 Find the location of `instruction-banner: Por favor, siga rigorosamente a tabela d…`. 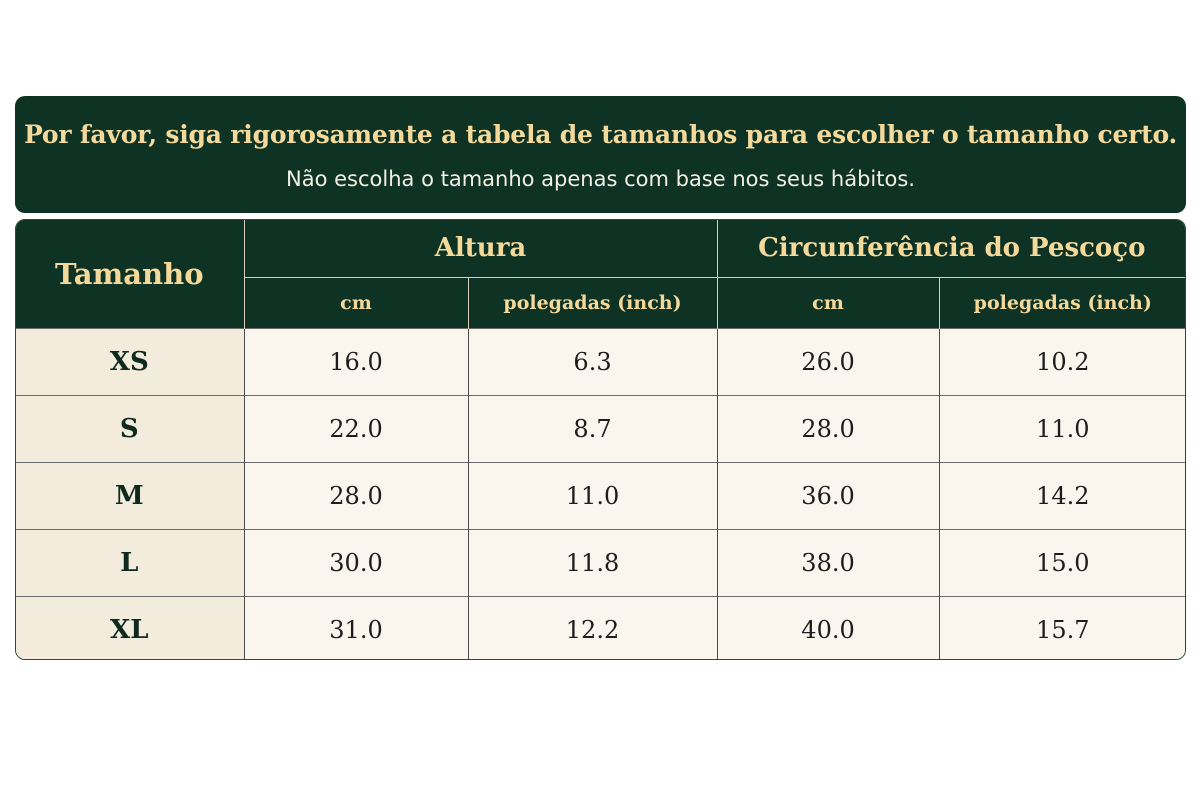

instruction-banner: Por favor, siga rigorosamente a tabela d… is located at coordinates (600, 154).